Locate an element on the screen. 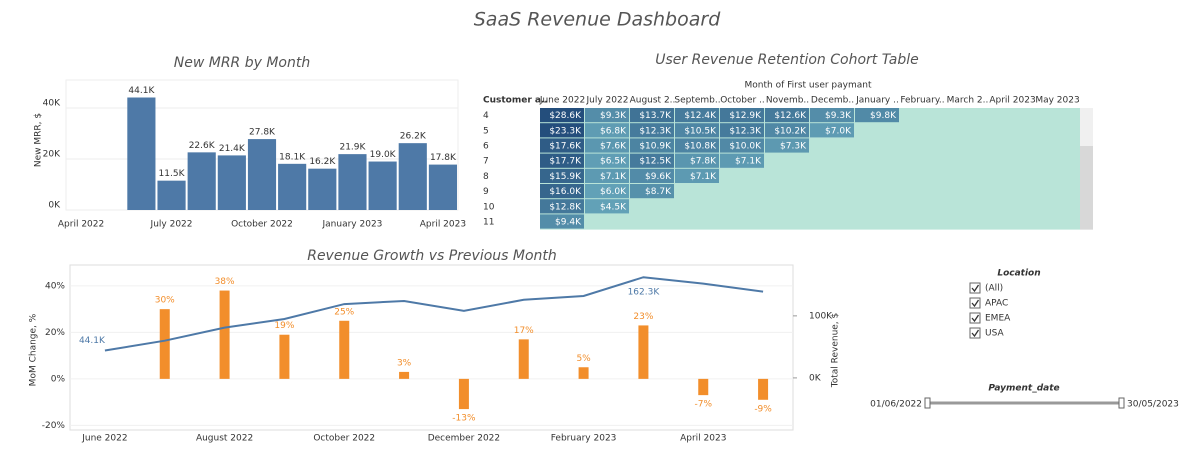 The image size is (1190, 457). column-header: Septemb.. is located at coordinates (697, 101).